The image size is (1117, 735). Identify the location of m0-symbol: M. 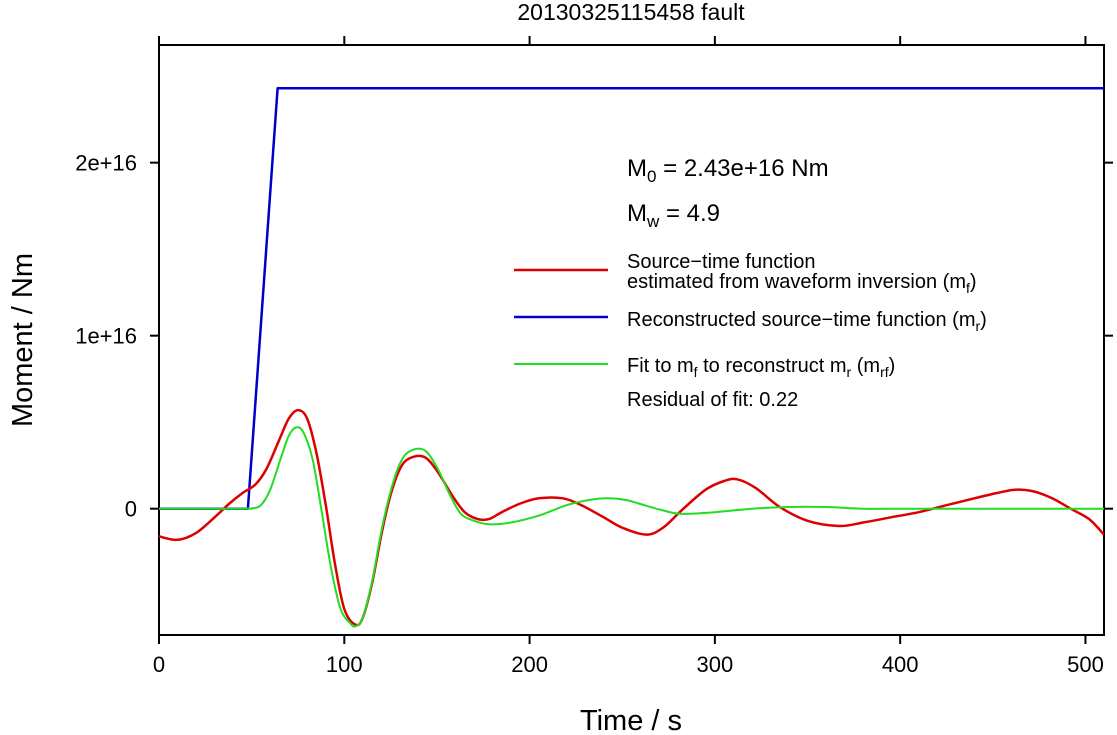
(637, 168).